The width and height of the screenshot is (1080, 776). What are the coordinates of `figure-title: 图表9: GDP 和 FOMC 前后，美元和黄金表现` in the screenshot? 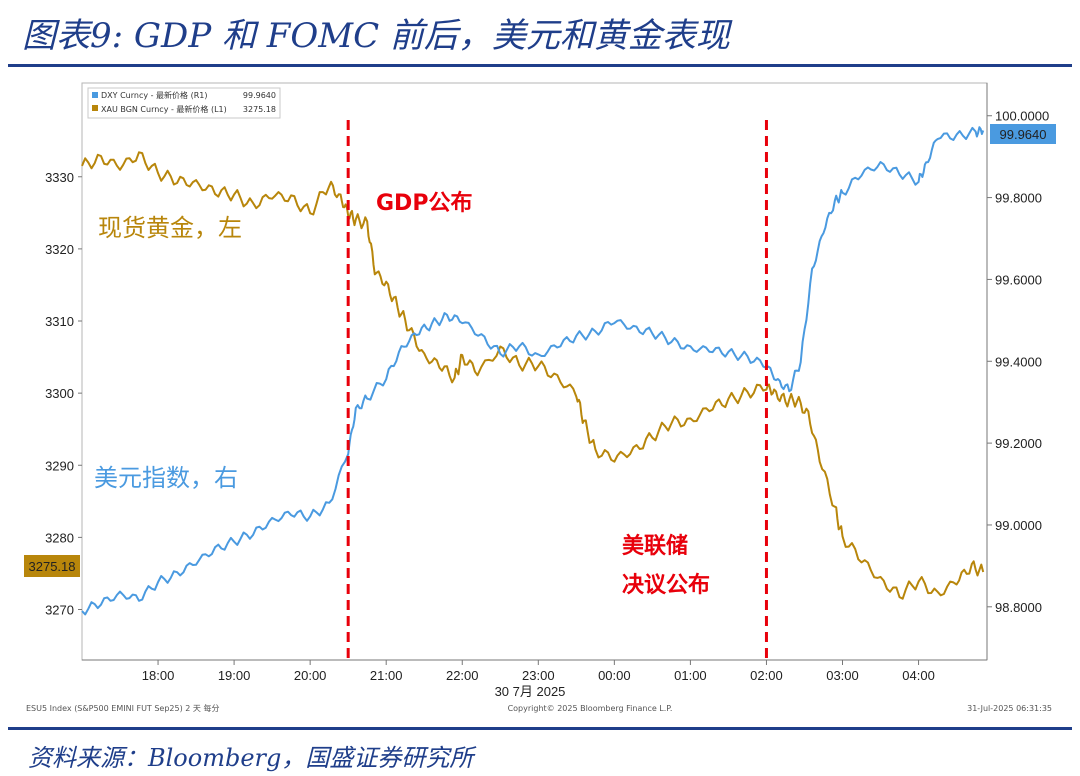 It's located at (376, 36).